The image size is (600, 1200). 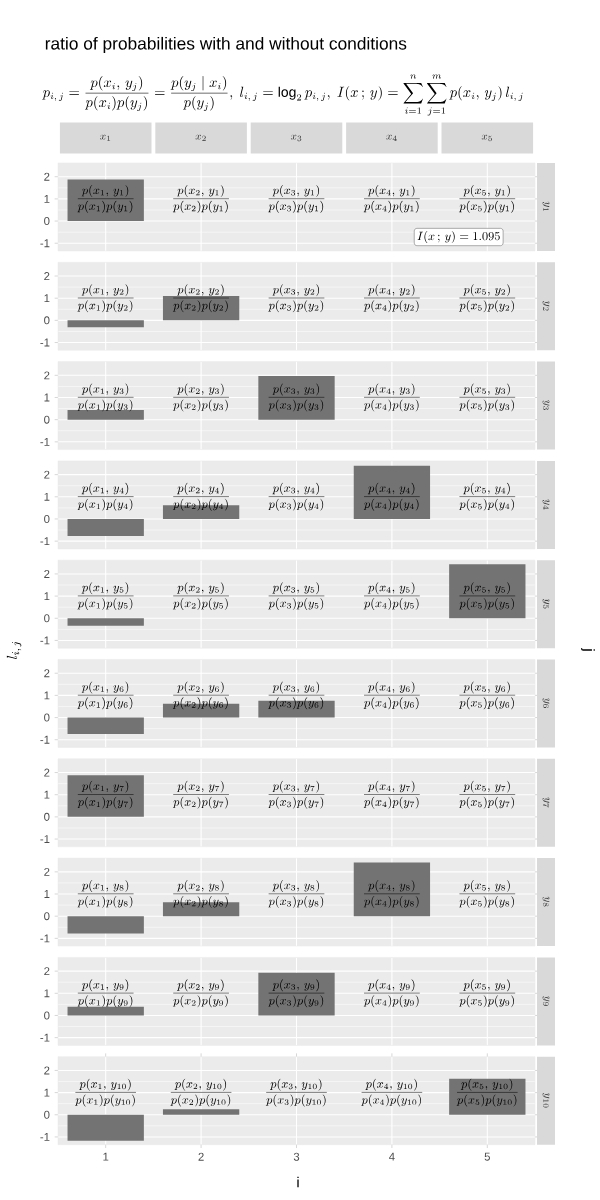 I want to click on text: $x_{1}$, so click(x=105, y=137).